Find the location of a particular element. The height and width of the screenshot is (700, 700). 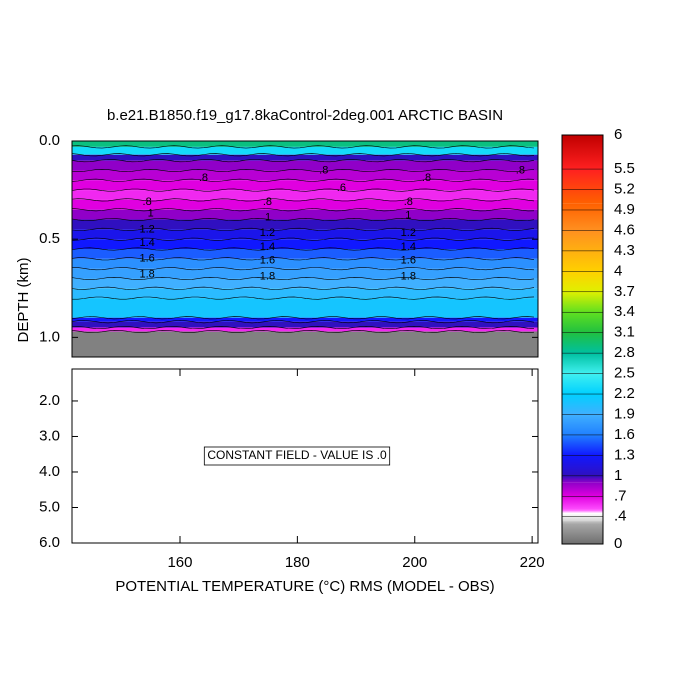

colorbar-label: 5.5 is located at coordinates (624, 168).